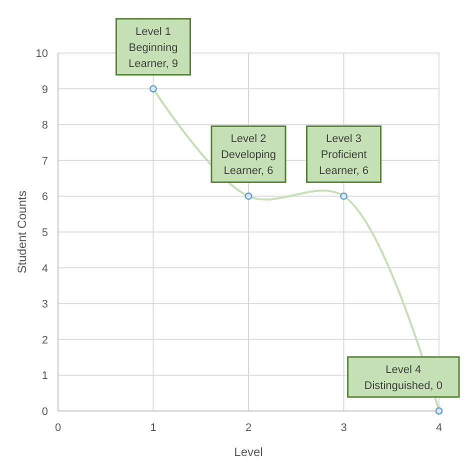  I want to click on y-tick-label: 1, so click(45, 376).